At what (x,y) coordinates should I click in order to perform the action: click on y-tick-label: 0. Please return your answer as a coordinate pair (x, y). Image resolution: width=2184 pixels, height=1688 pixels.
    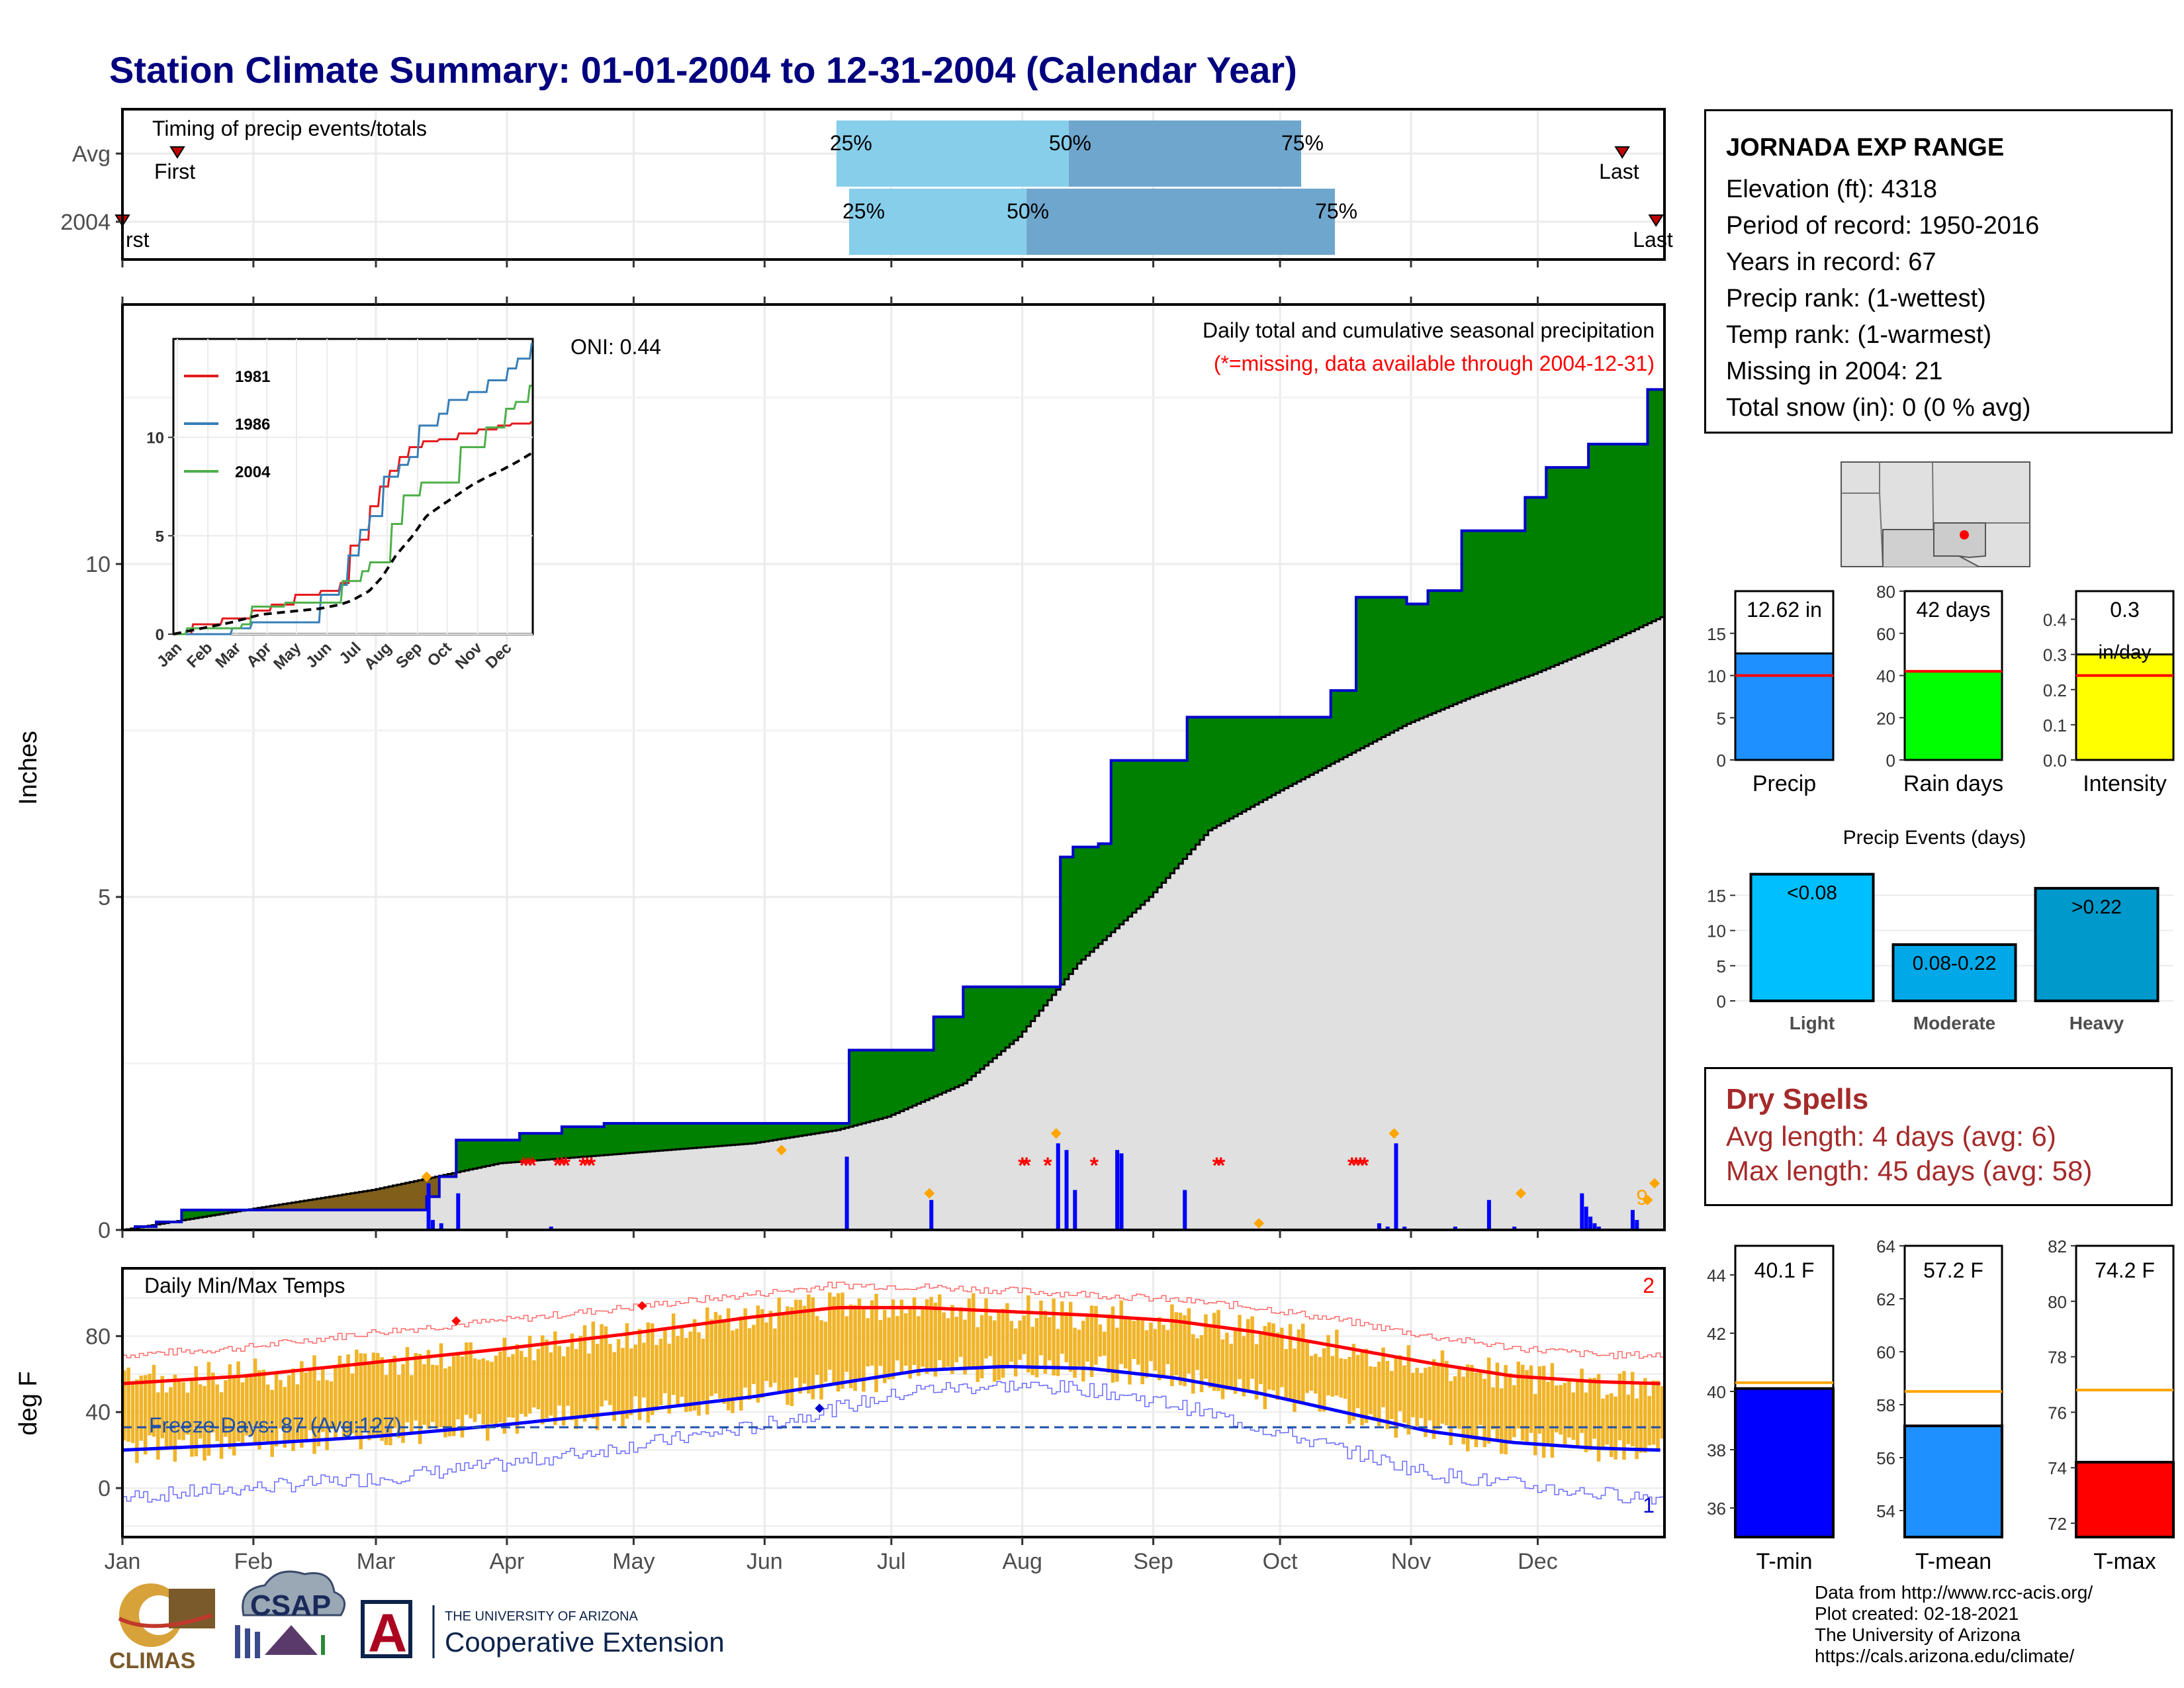
    Looking at the image, I should click on (105, 1230).